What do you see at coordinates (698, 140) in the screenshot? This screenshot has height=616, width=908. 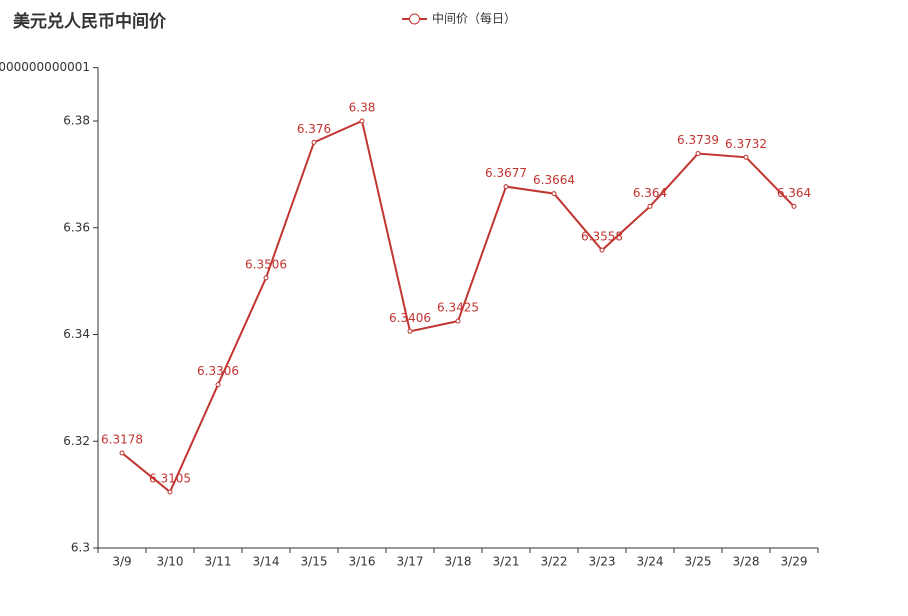 I see `data-label: 6.3739` at bounding box center [698, 140].